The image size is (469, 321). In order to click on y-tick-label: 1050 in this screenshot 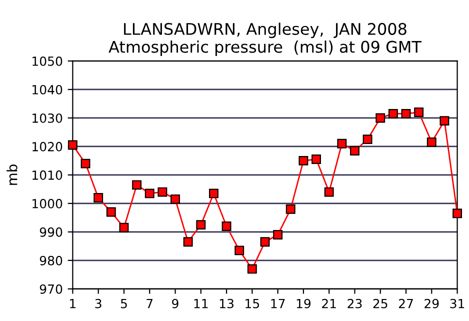, I will do `click(47, 61)`.